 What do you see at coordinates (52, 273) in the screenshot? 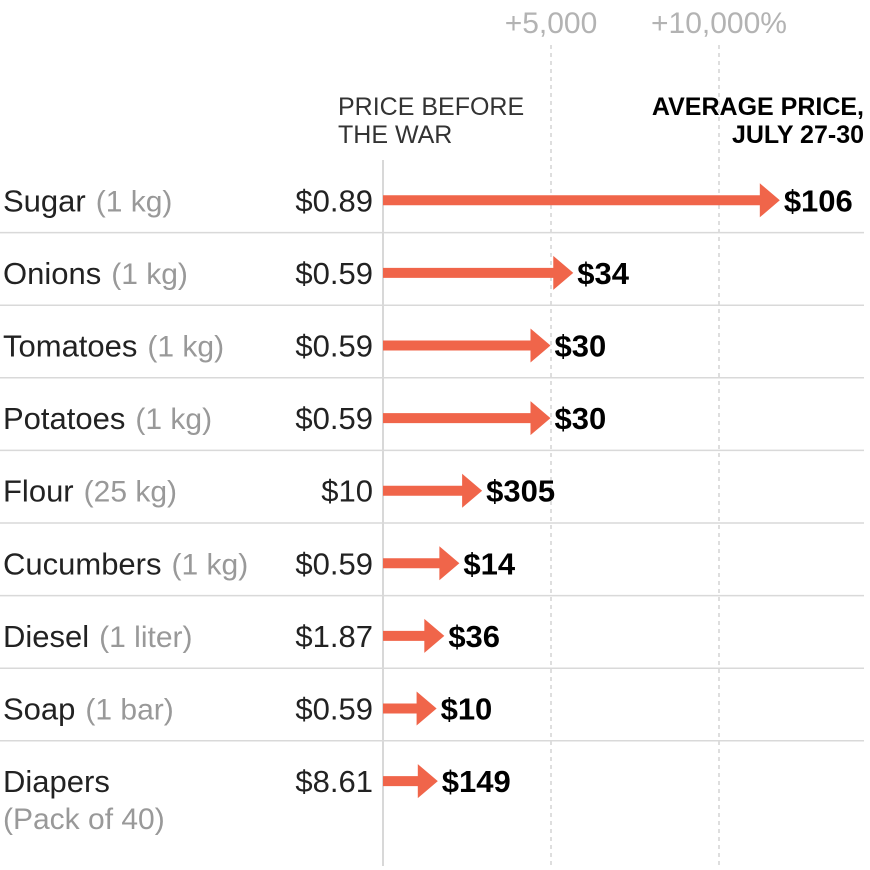
I see `item-name-text: Onions` at bounding box center [52, 273].